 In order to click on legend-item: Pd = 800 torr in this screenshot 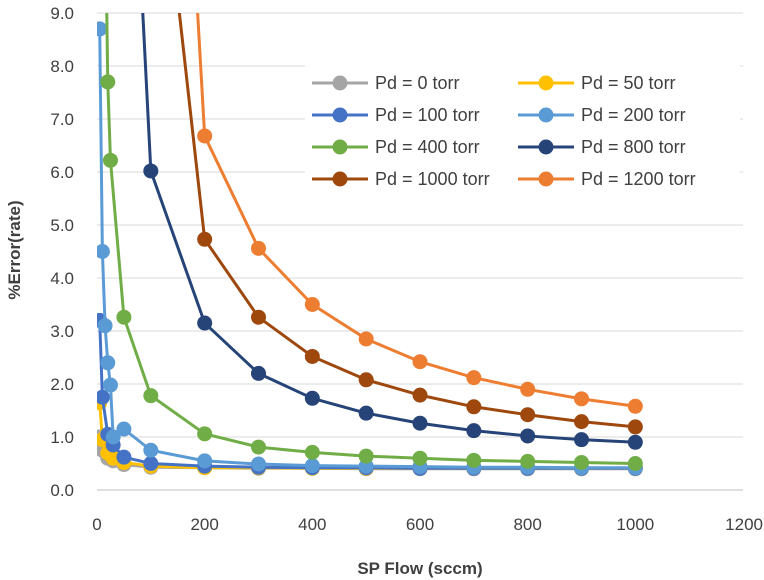, I will do `click(602, 147)`.